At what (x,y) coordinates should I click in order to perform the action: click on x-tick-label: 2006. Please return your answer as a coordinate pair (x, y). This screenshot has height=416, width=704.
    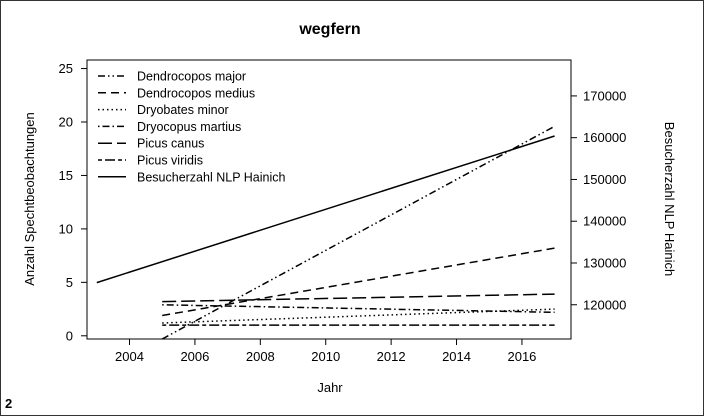
    Looking at the image, I should click on (194, 356).